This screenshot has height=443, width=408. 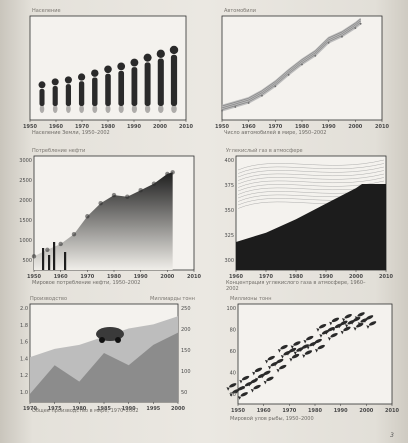 I want to click on production-car-illustration, so click(x=110, y=335).